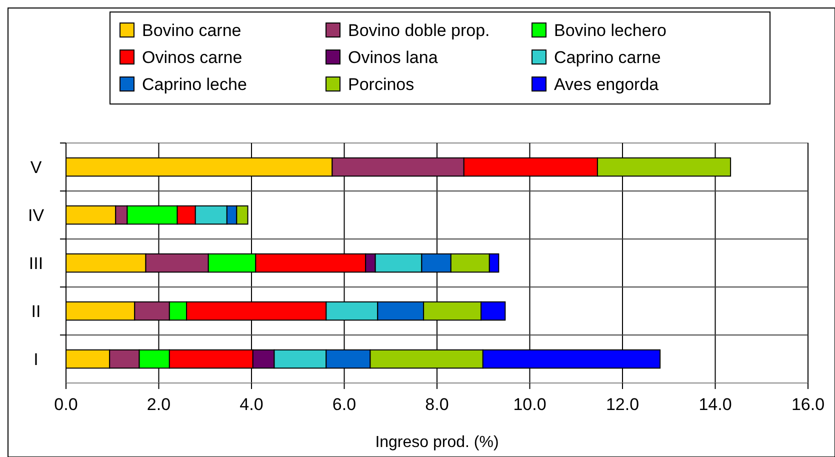  What do you see at coordinates (393, 57) in the screenshot?
I see `legend-label: Ovinos lana` at bounding box center [393, 57].